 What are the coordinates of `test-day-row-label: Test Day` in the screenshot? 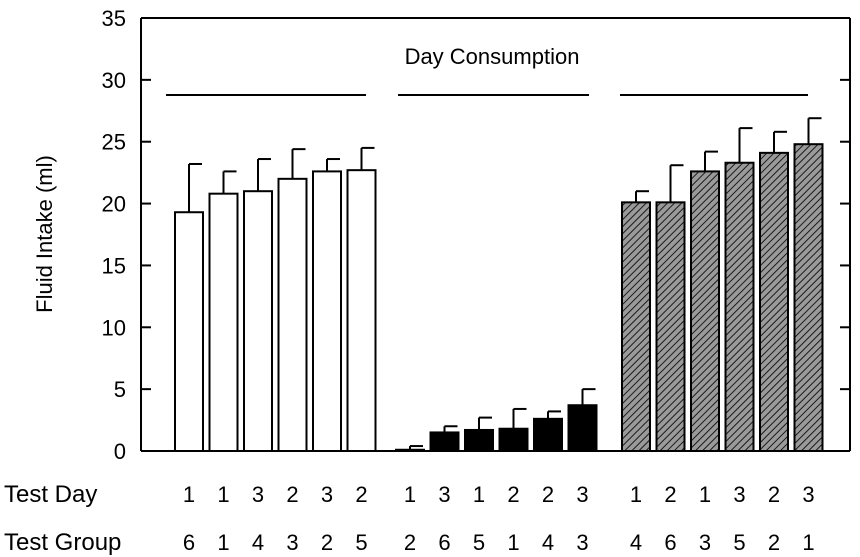 It's located at (50, 494).